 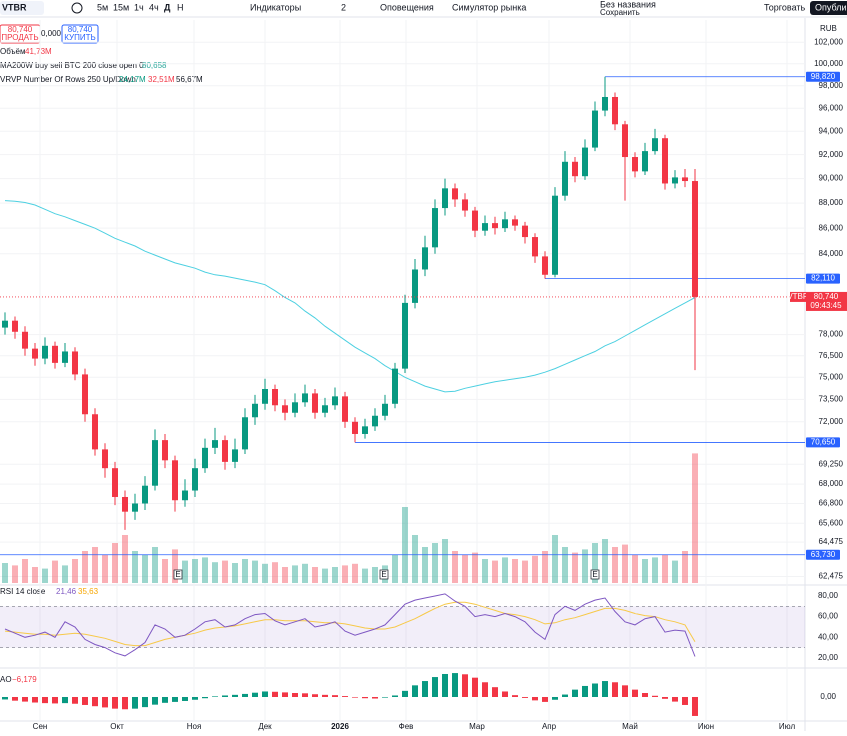 I want to click on buy-button, so click(x=80, y=34).